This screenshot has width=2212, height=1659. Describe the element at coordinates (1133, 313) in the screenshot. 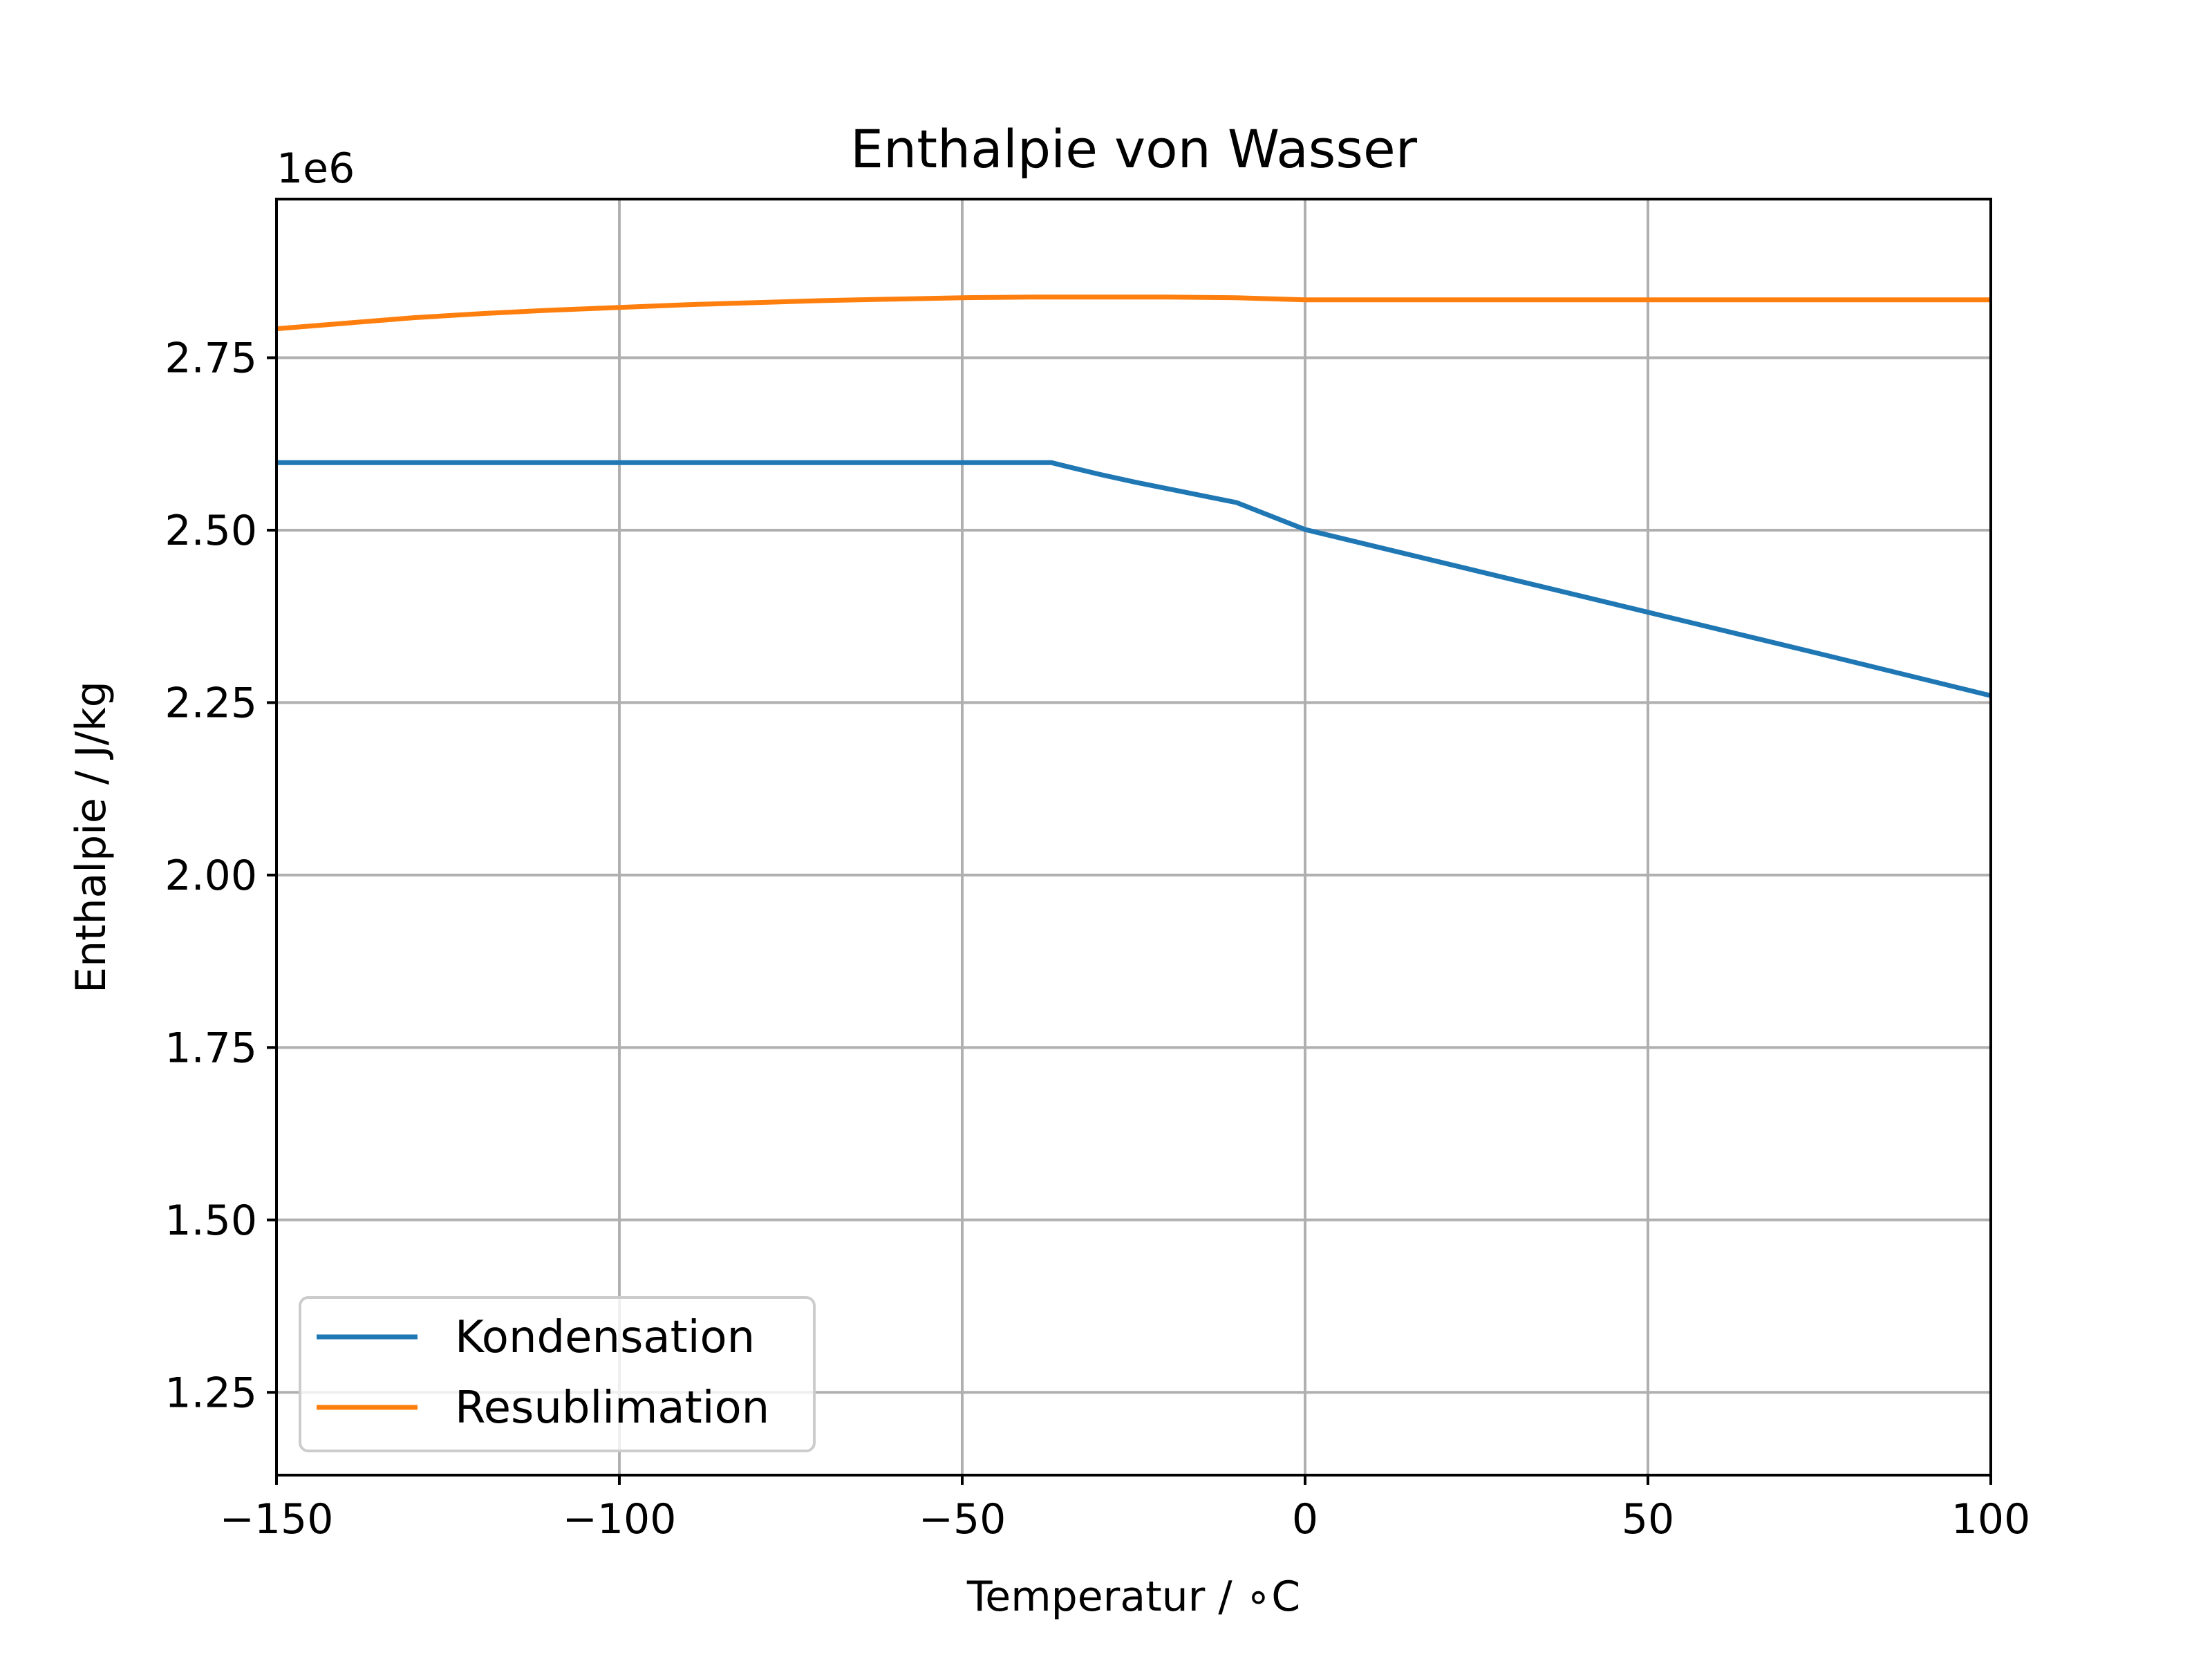

I see `series-line-resublimation` at that location.